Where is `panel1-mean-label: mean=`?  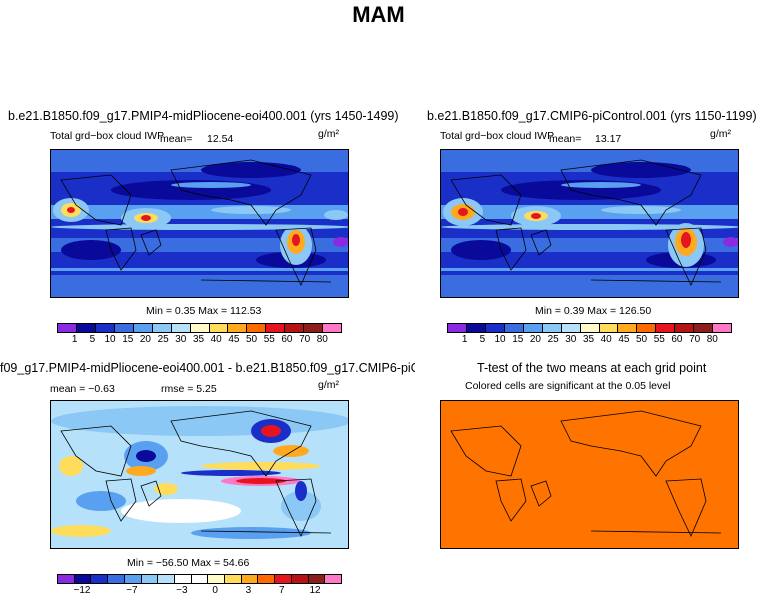 panel1-mean-label: mean= is located at coordinates (176, 139).